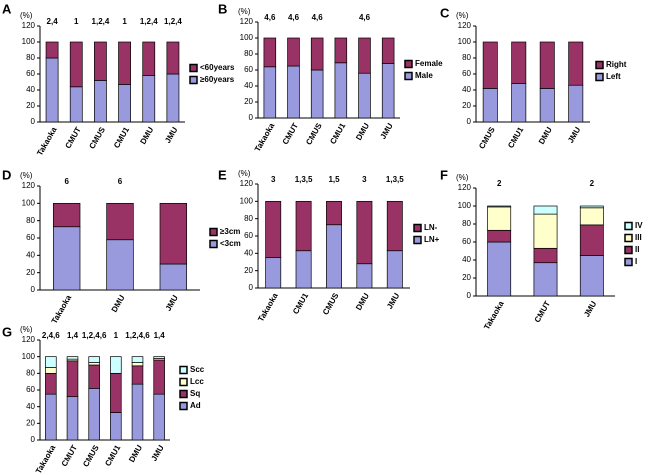  I want to click on x-tick-label: CMUT, so click(542, 311).